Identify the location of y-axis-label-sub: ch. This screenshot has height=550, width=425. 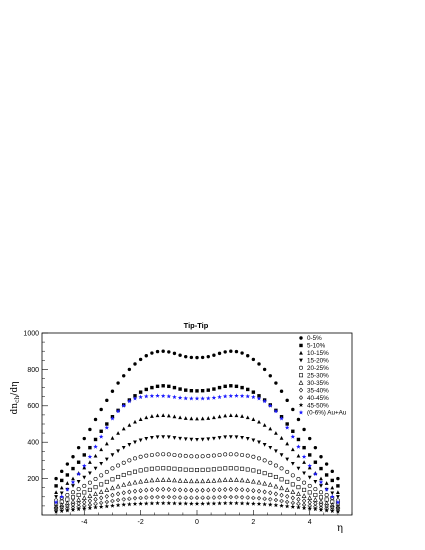
(17, 399).